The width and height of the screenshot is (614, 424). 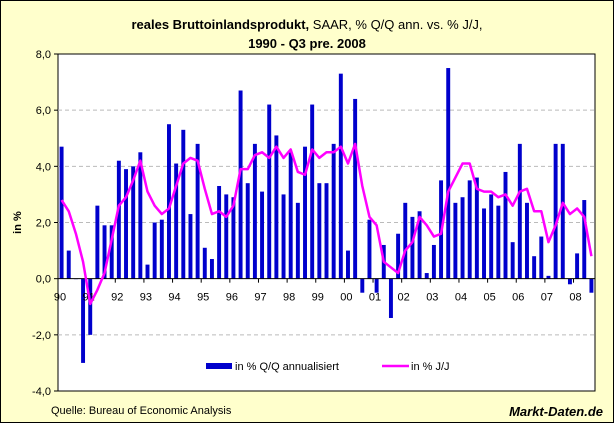 What do you see at coordinates (518, 298) in the screenshot?
I see `x-tick-label: 06` at bounding box center [518, 298].